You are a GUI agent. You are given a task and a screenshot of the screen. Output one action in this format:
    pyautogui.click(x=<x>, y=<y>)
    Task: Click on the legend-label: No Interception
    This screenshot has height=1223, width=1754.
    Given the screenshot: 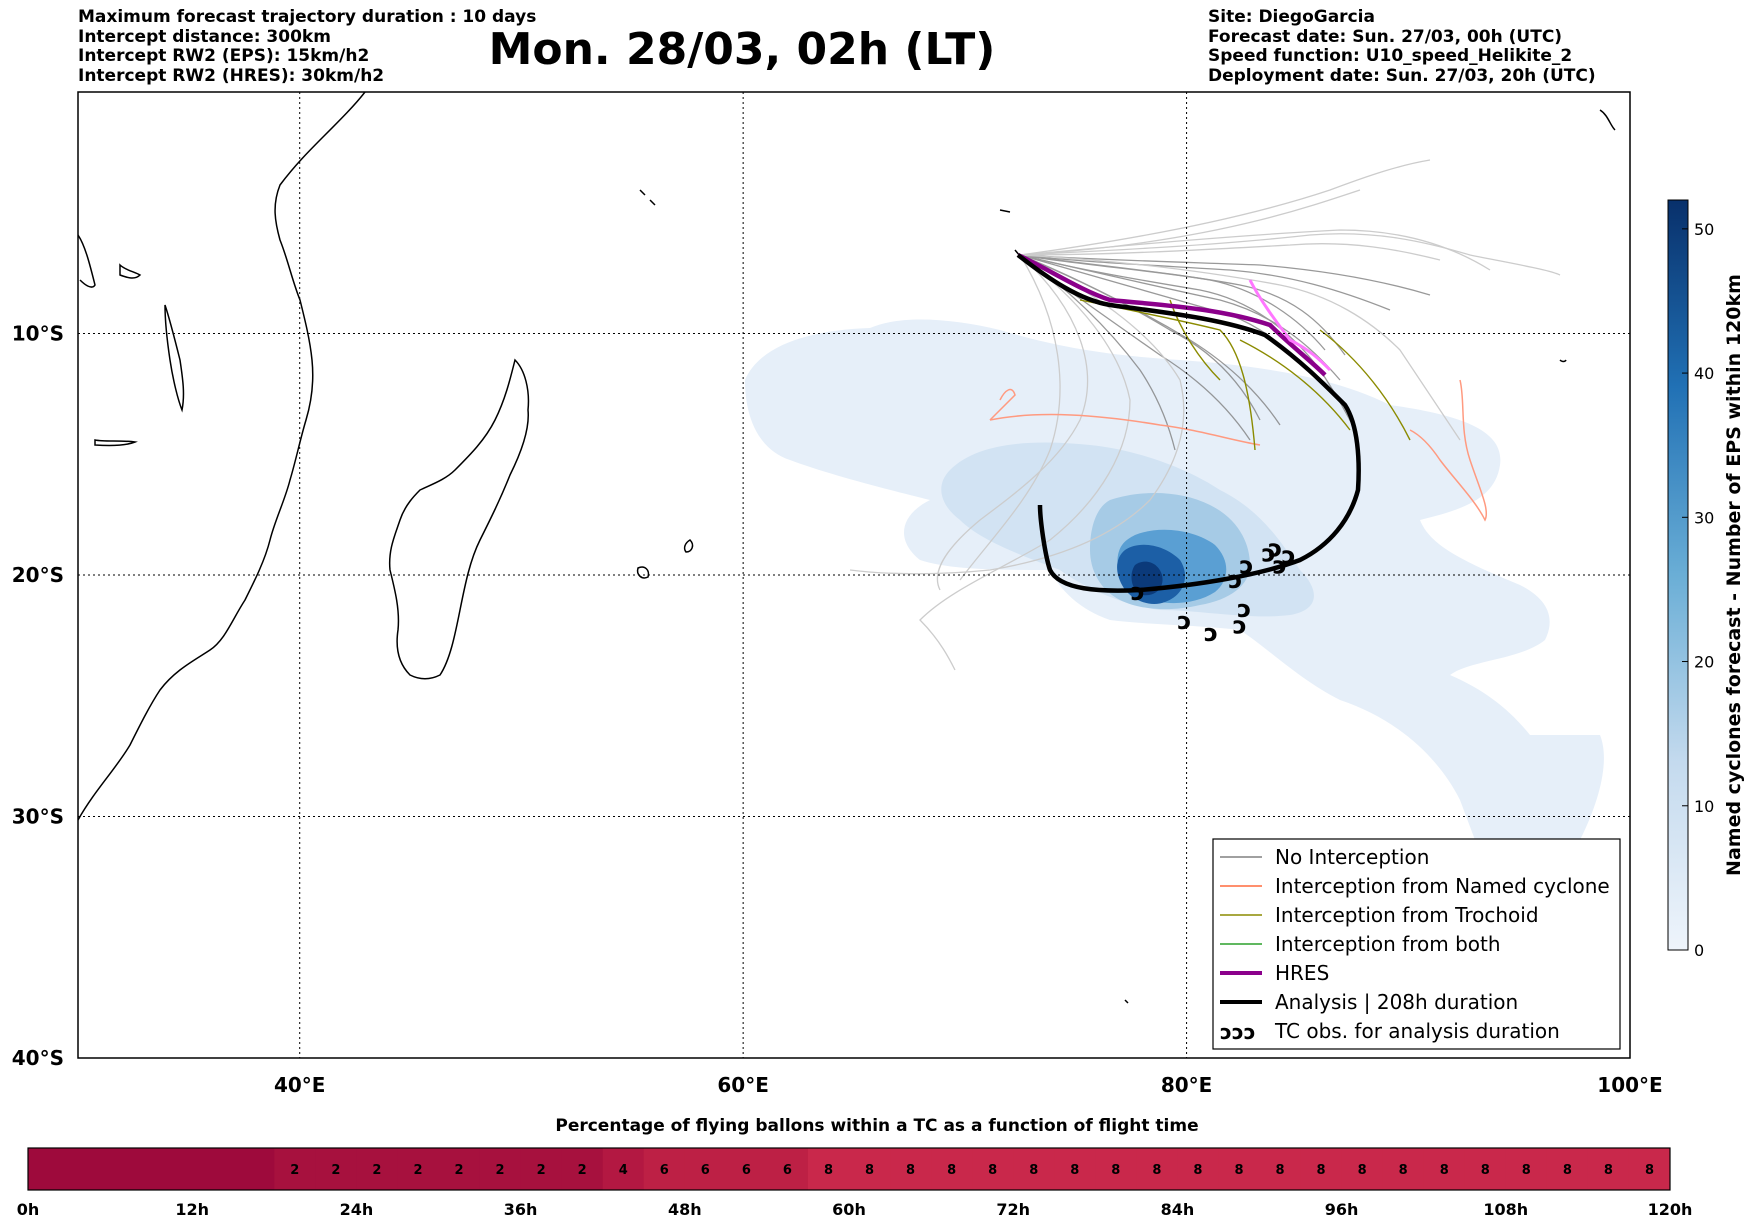 What is the action you would take?
    pyautogui.click(x=1352, y=857)
    